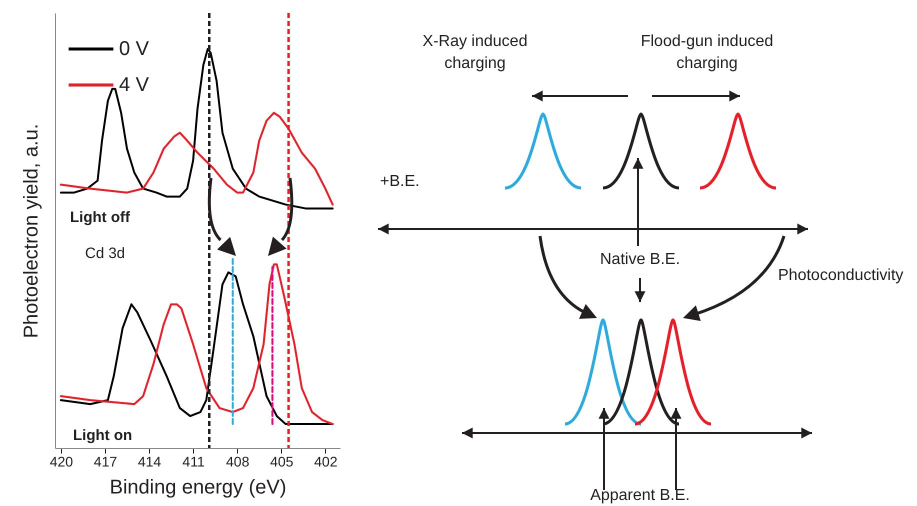  What do you see at coordinates (100, 217) in the screenshot?
I see `annotation: Light off` at bounding box center [100, 217].